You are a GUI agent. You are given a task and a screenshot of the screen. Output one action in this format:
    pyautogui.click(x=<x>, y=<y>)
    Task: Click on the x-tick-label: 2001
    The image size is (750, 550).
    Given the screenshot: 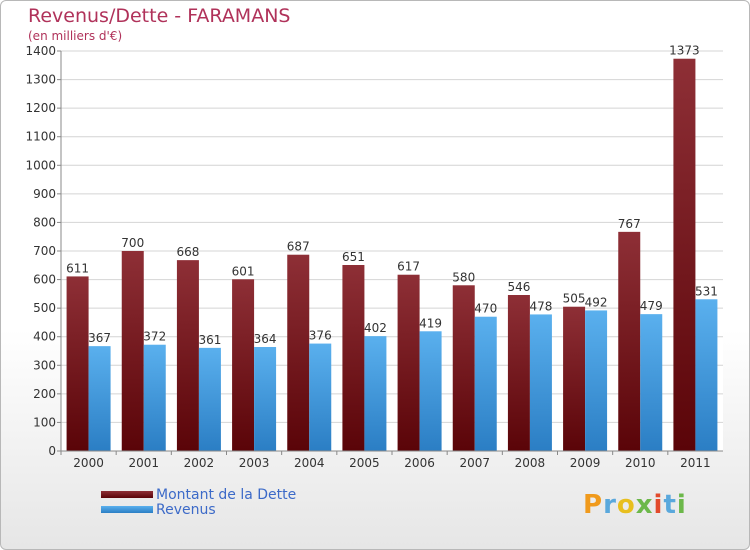 What is the action you would take?
    pyautogui.click(x=143, y=463)
    